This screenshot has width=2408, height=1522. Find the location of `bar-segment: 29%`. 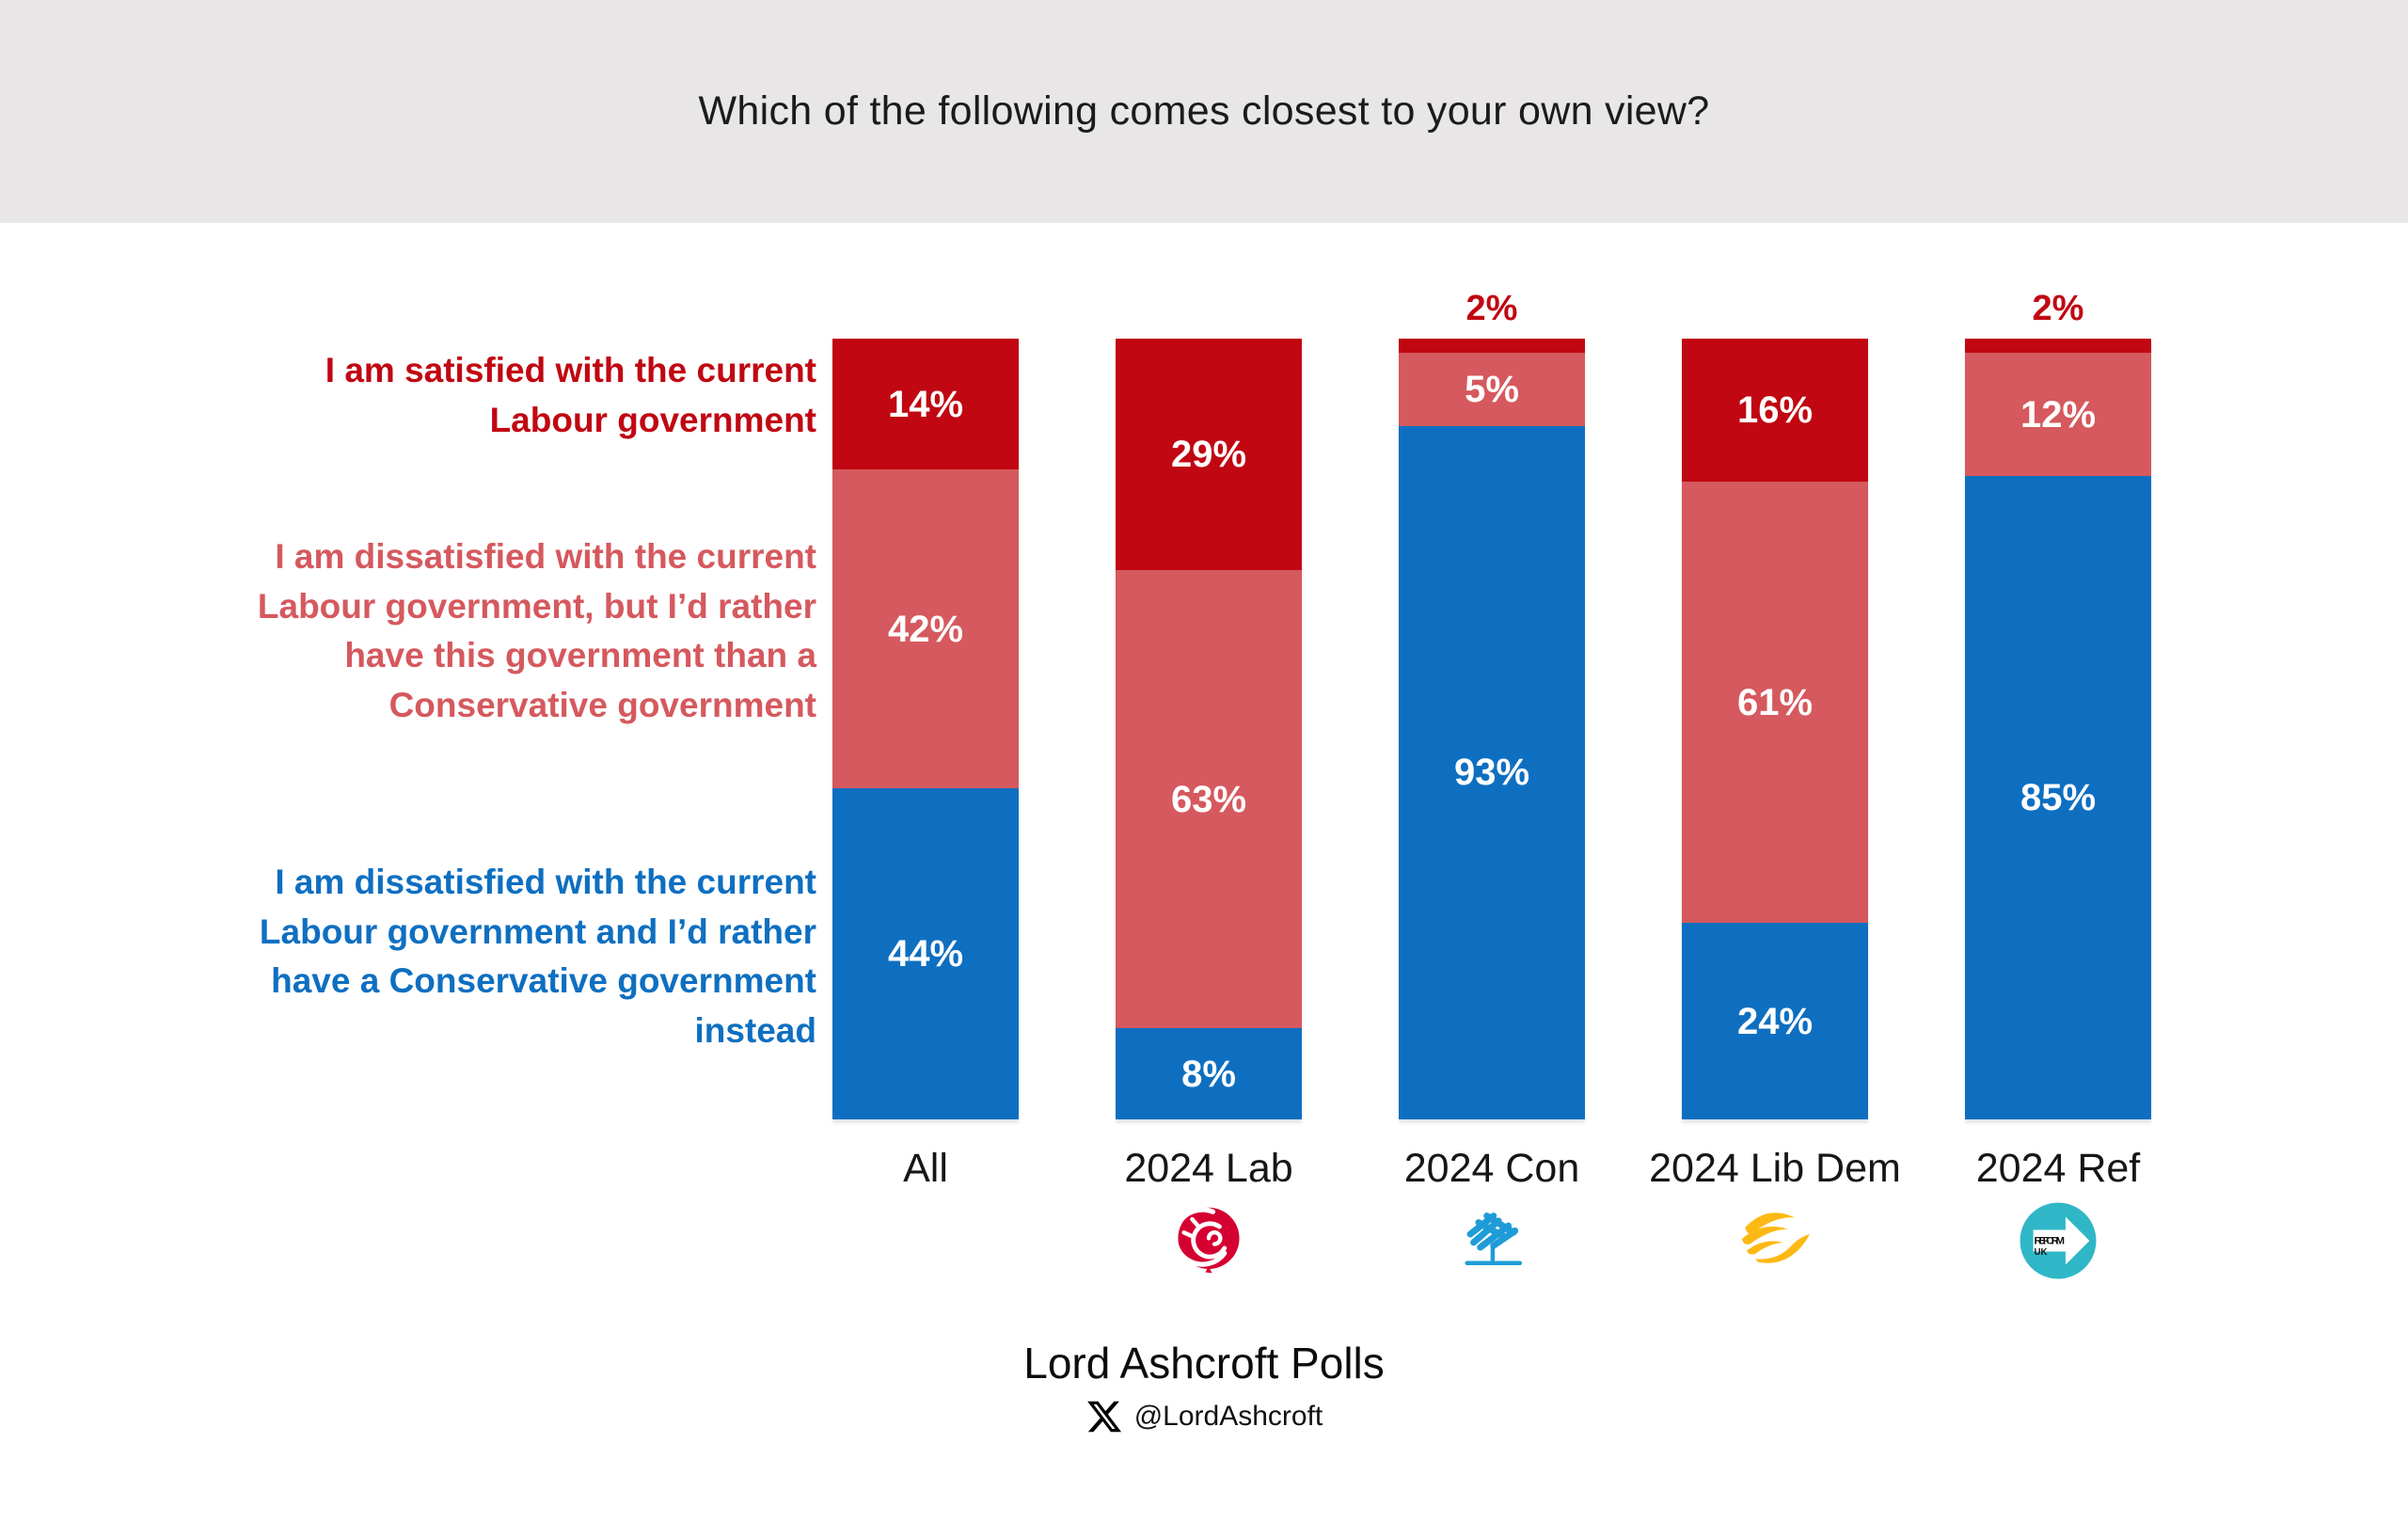

bar-segment: 29% is located at coordinates (1209, 455).